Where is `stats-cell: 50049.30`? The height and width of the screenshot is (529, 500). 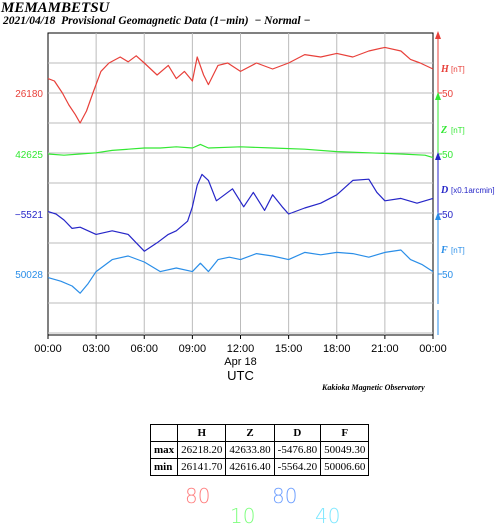
stats-cell: 50049.30 is located at coordinates (345, 450).